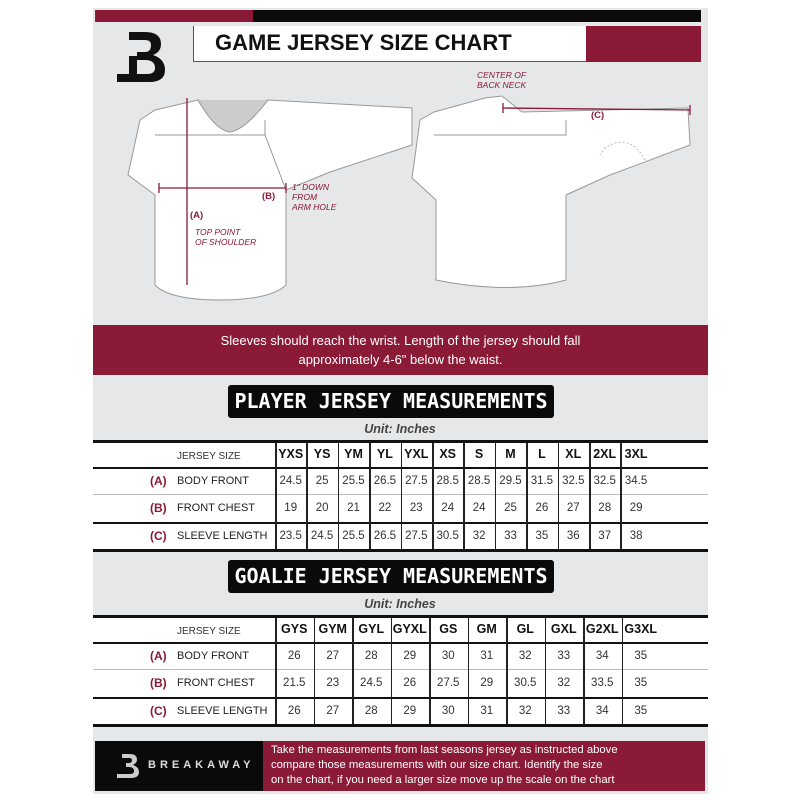 The height and width of the screenshot is (800, 800). I want to click on table-cell: 38, so click(636, 536).